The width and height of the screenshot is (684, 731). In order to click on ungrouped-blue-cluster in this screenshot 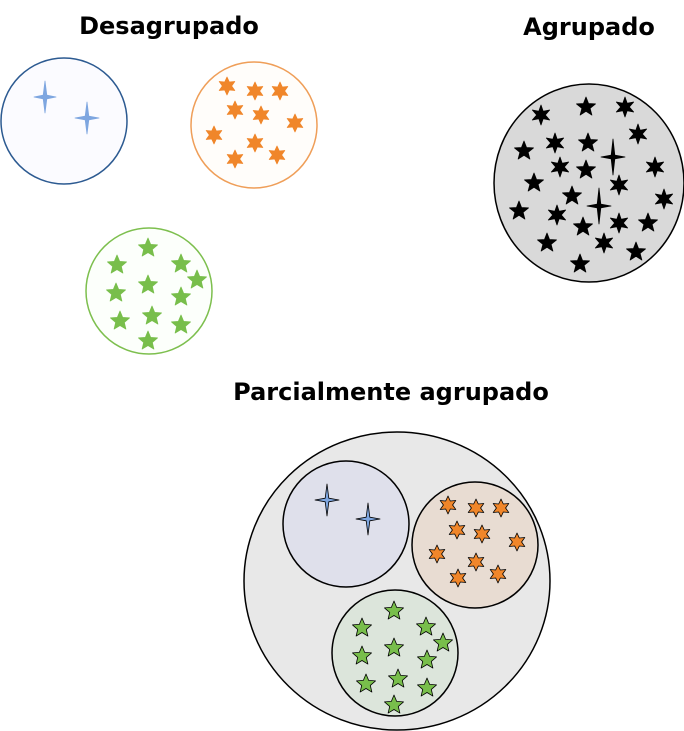, I will do `click(64, 121)`.